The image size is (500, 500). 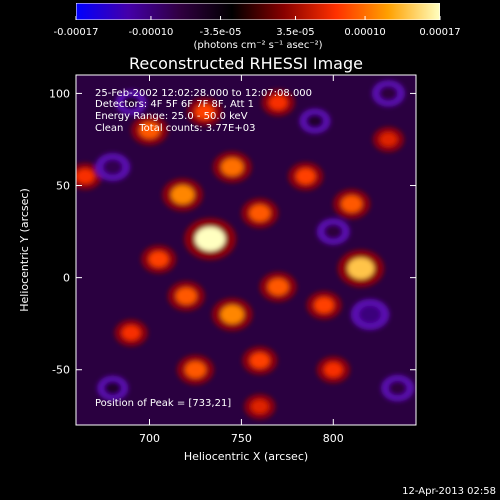 I want to click on colorbar-tick-label: -0.00010, so click(x=150, y=32).